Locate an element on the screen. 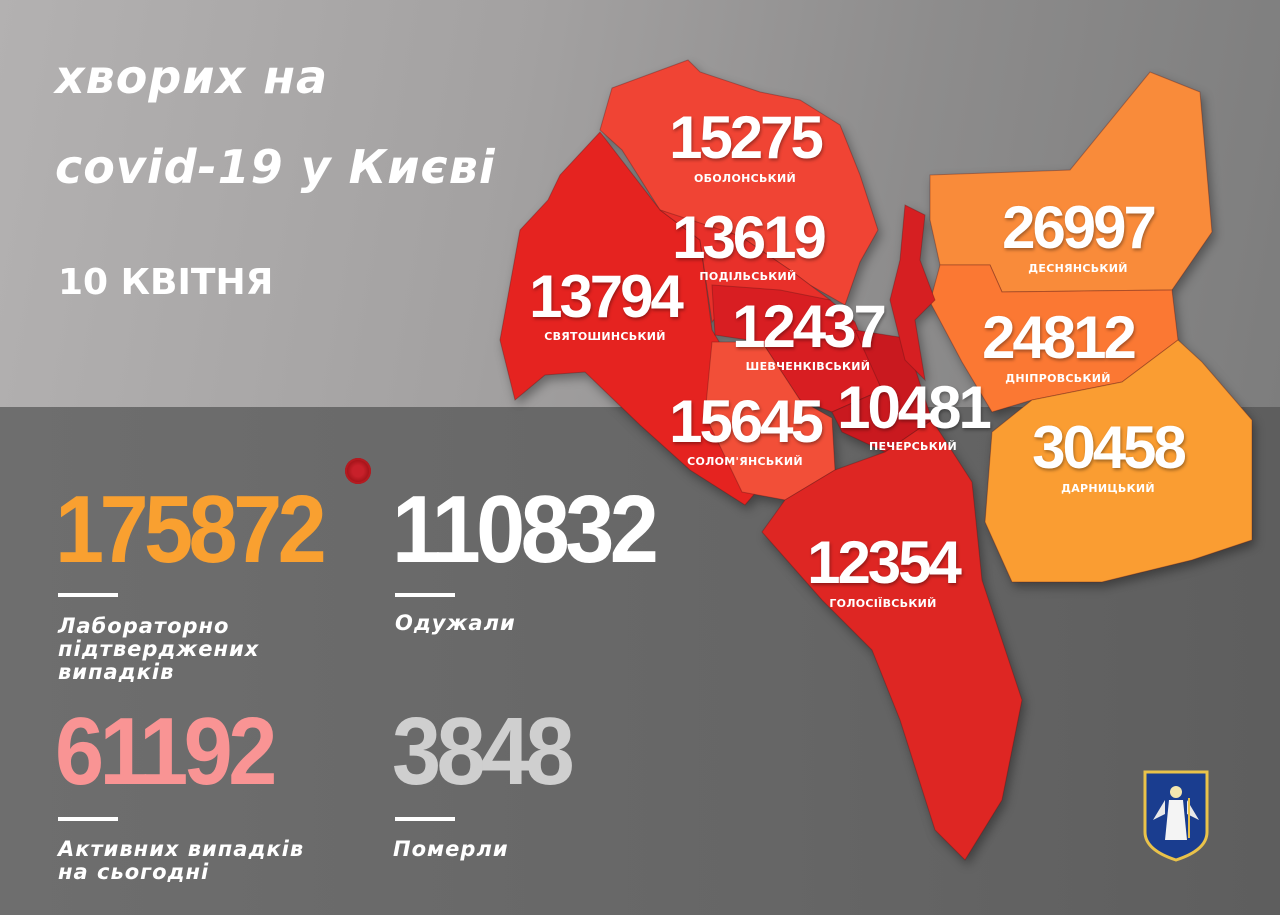 The image size is (1280, 915). district-name-obolonskyi: ОБОЛОНСЬКИЙ is located at coordinates (745, 178).